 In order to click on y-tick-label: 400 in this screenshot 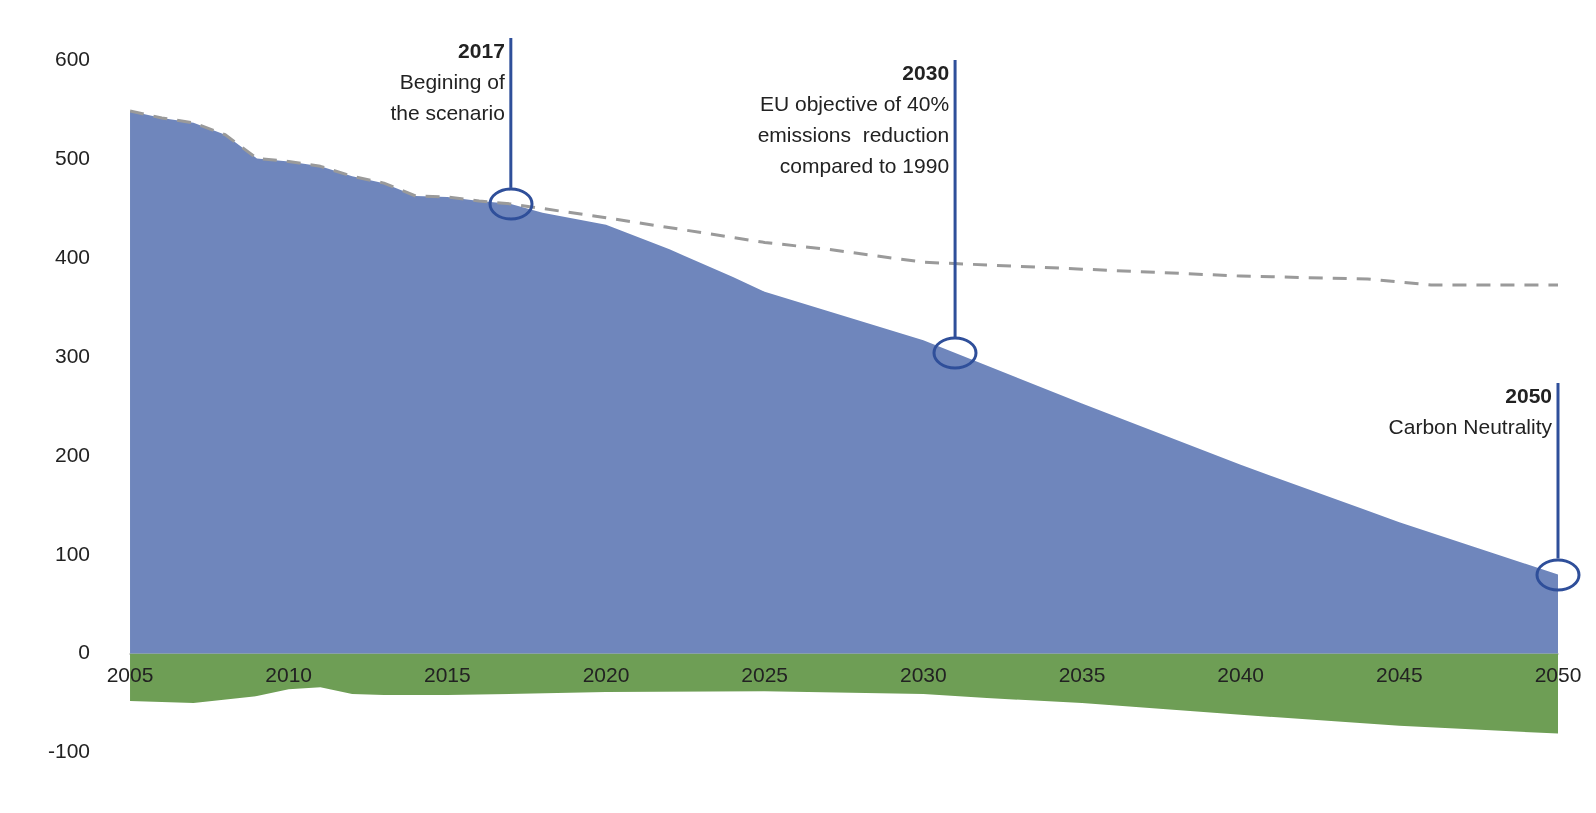, I will do `click(72, 257)`.